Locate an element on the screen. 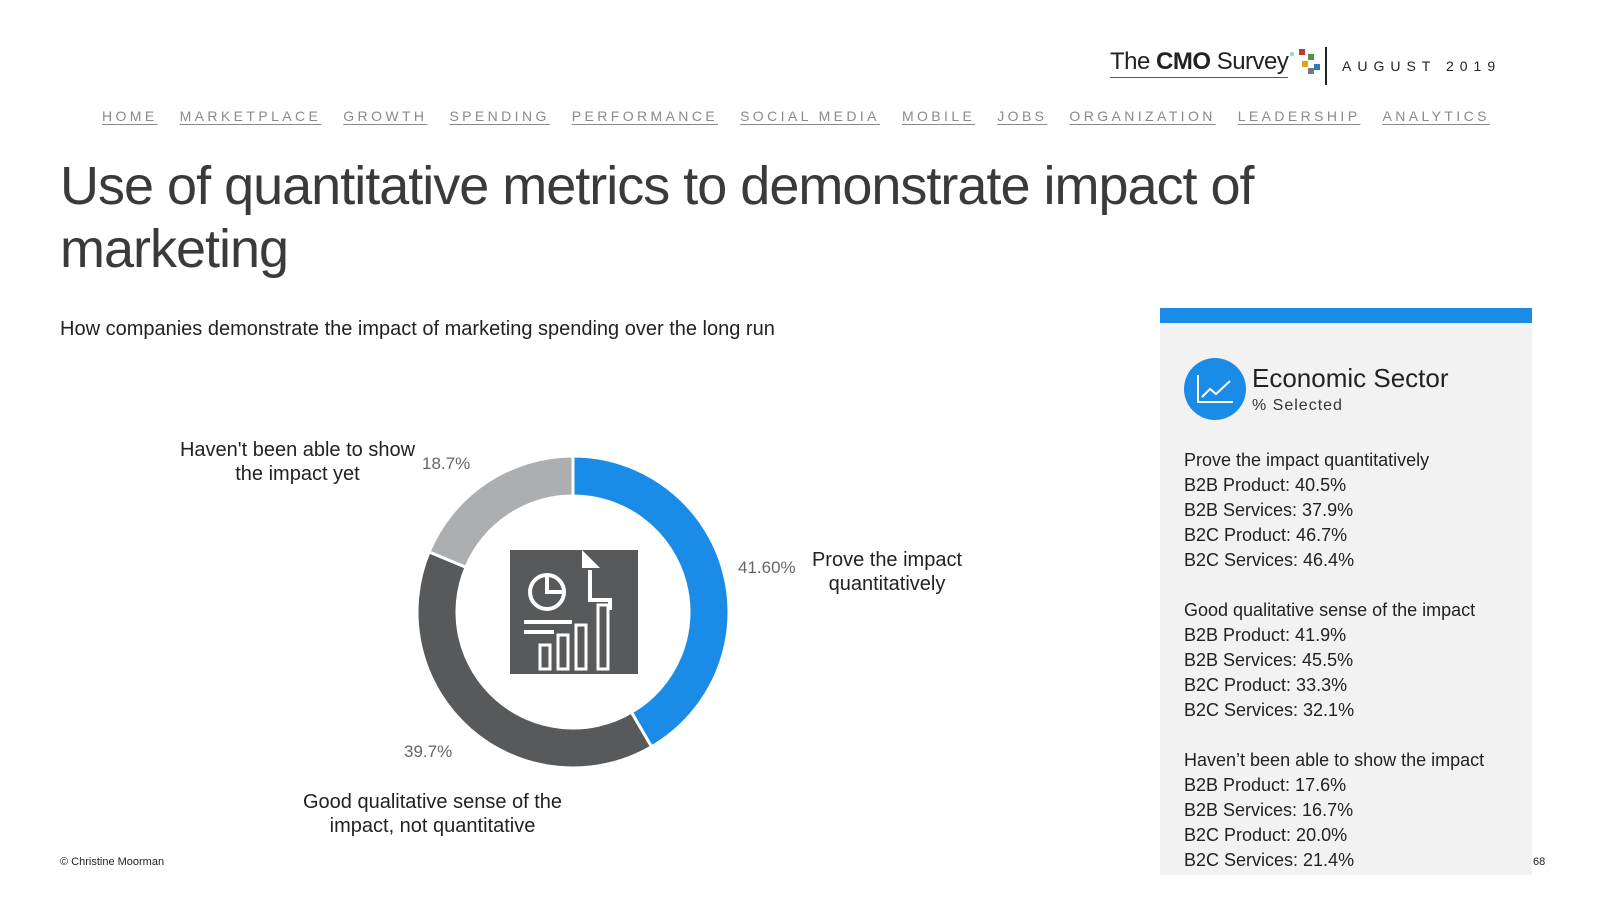 Image resolution: width=1600 pixels, height=900 pixels. nav-organization: ORGANIZATION is located at coordinates (1142, 116).